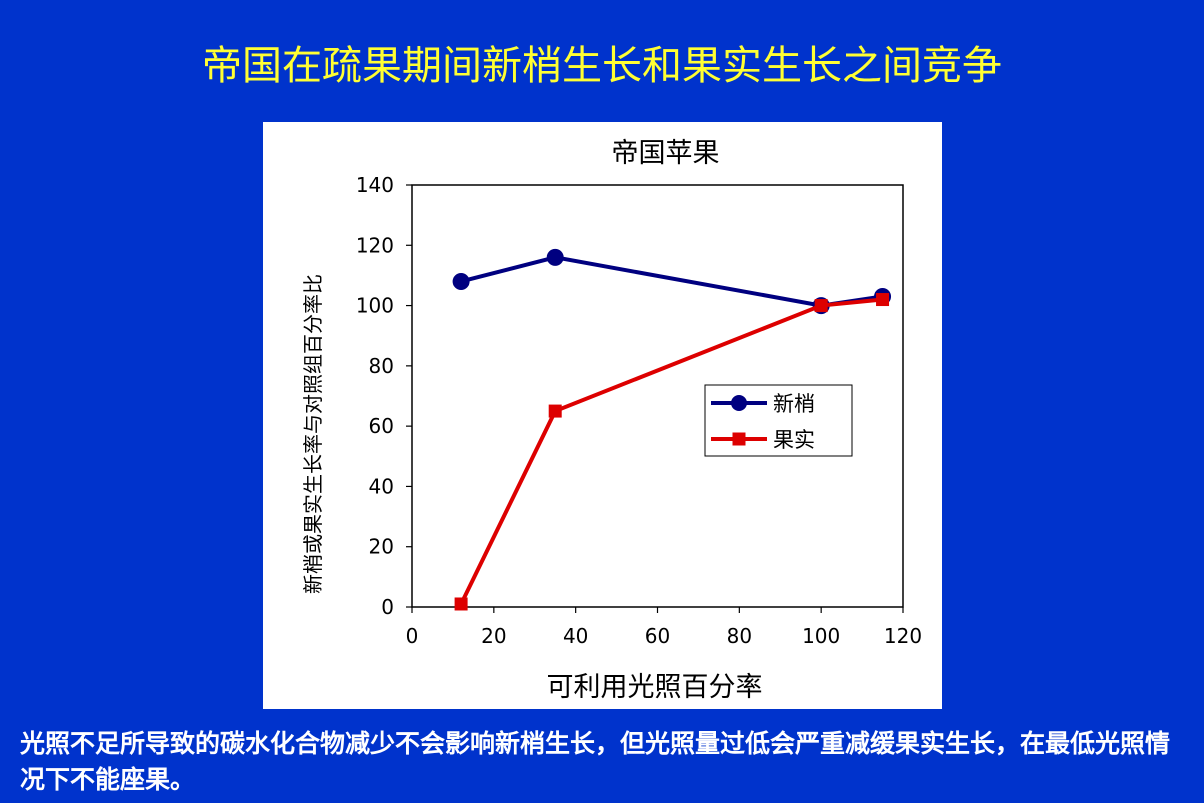 Image resolution: width=1204 pixels, height=803 pixels. Describe the element at coordinates (375, 185) in the screenshot. I see `y-tick-label: 140` at that location.